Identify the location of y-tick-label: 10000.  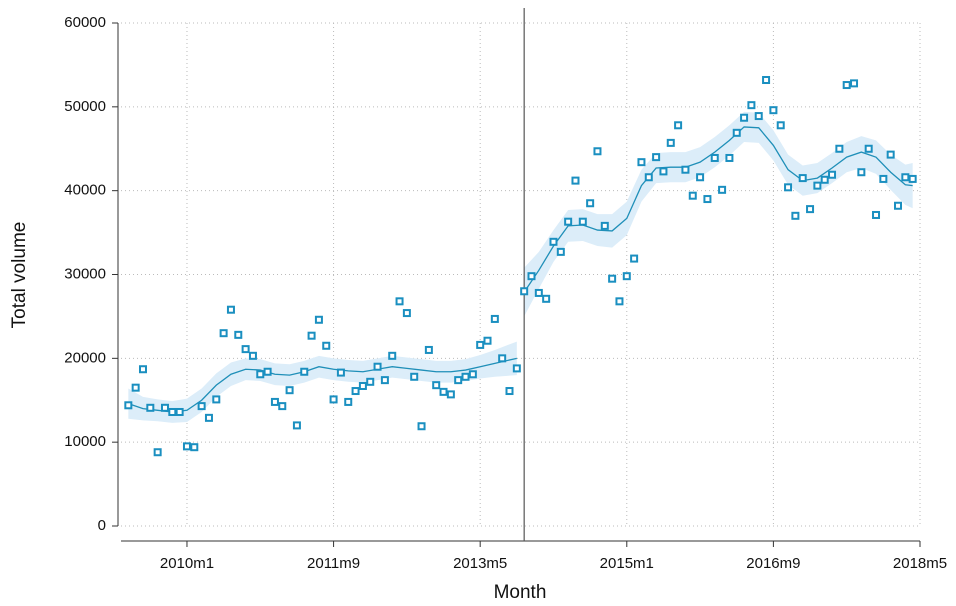
(85, 441).